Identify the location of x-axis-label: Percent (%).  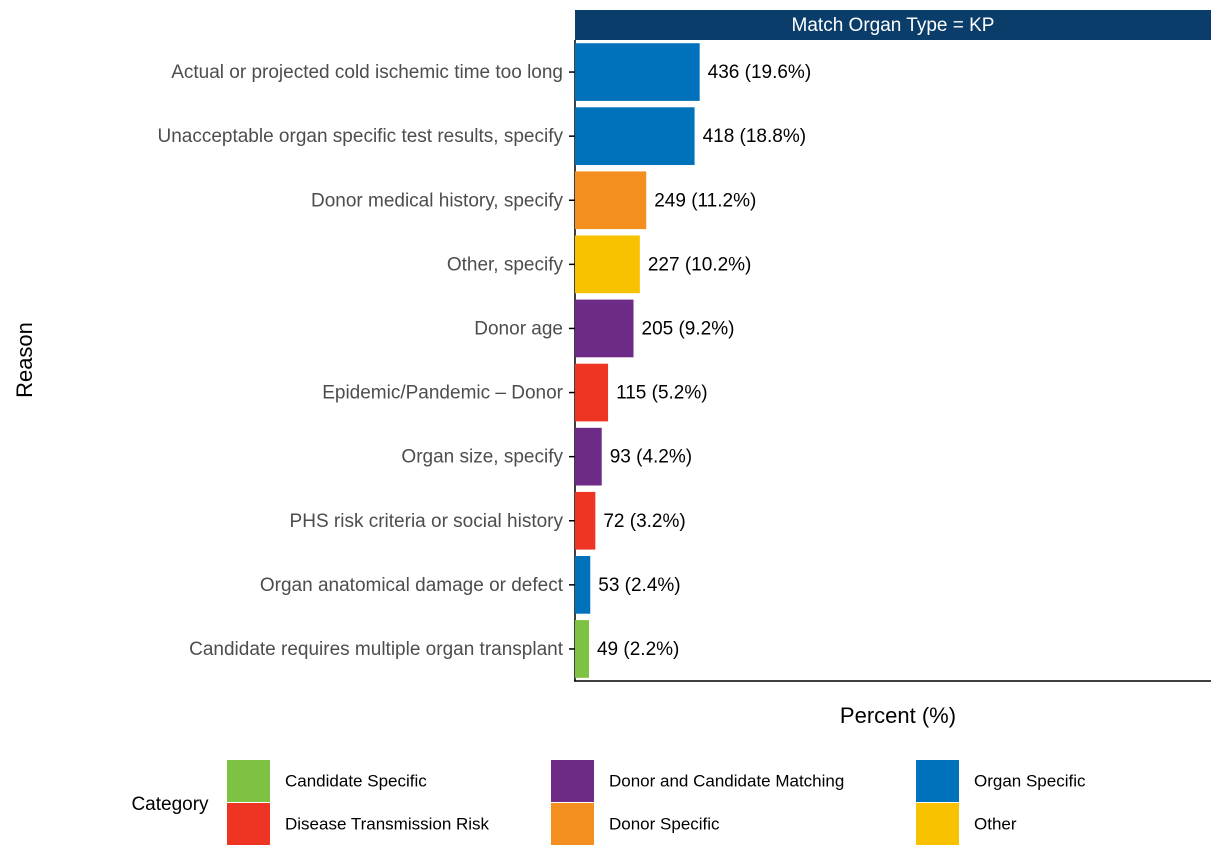
(898, 715).